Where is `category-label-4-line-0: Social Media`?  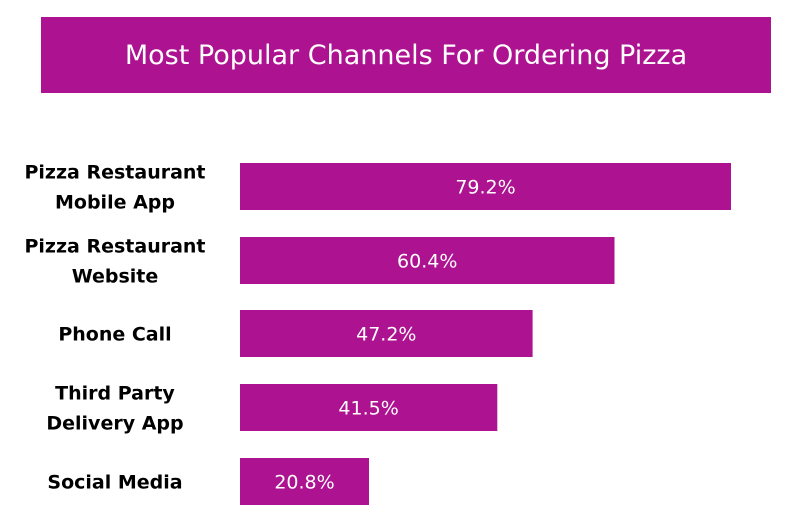 category-label-4-line-0: Social Media is located at coordinates (114, 483).